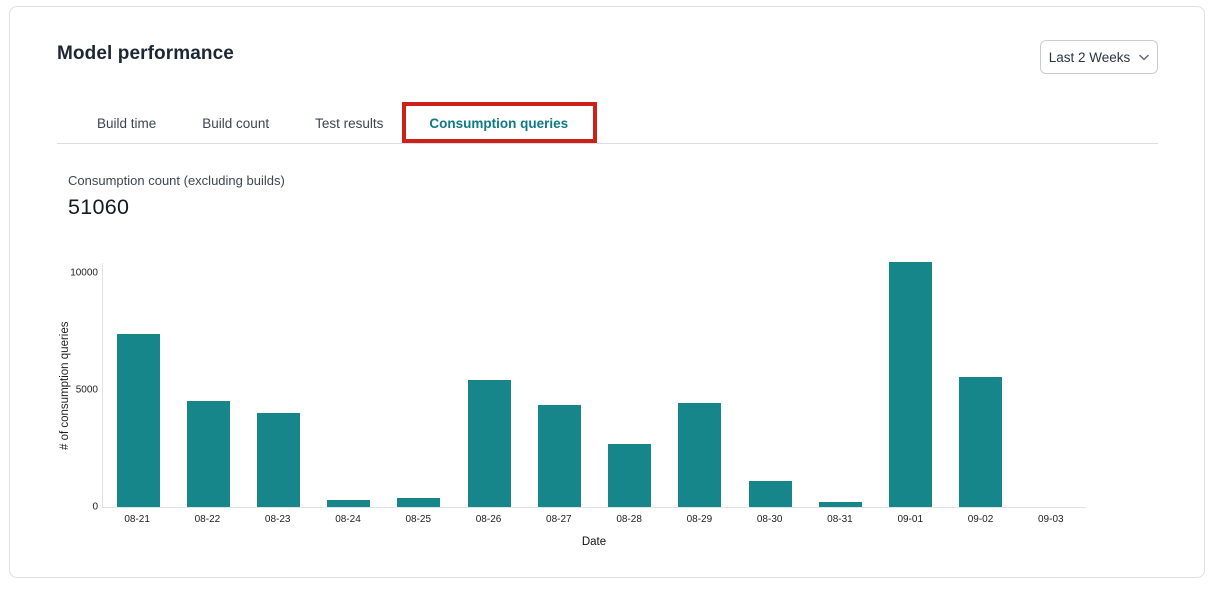 This screenshot has height=590, width=1228. Describe the element at coordinates (769, 519) in the screenshot. I see `x-tick-08-30: 08-30` at that location.